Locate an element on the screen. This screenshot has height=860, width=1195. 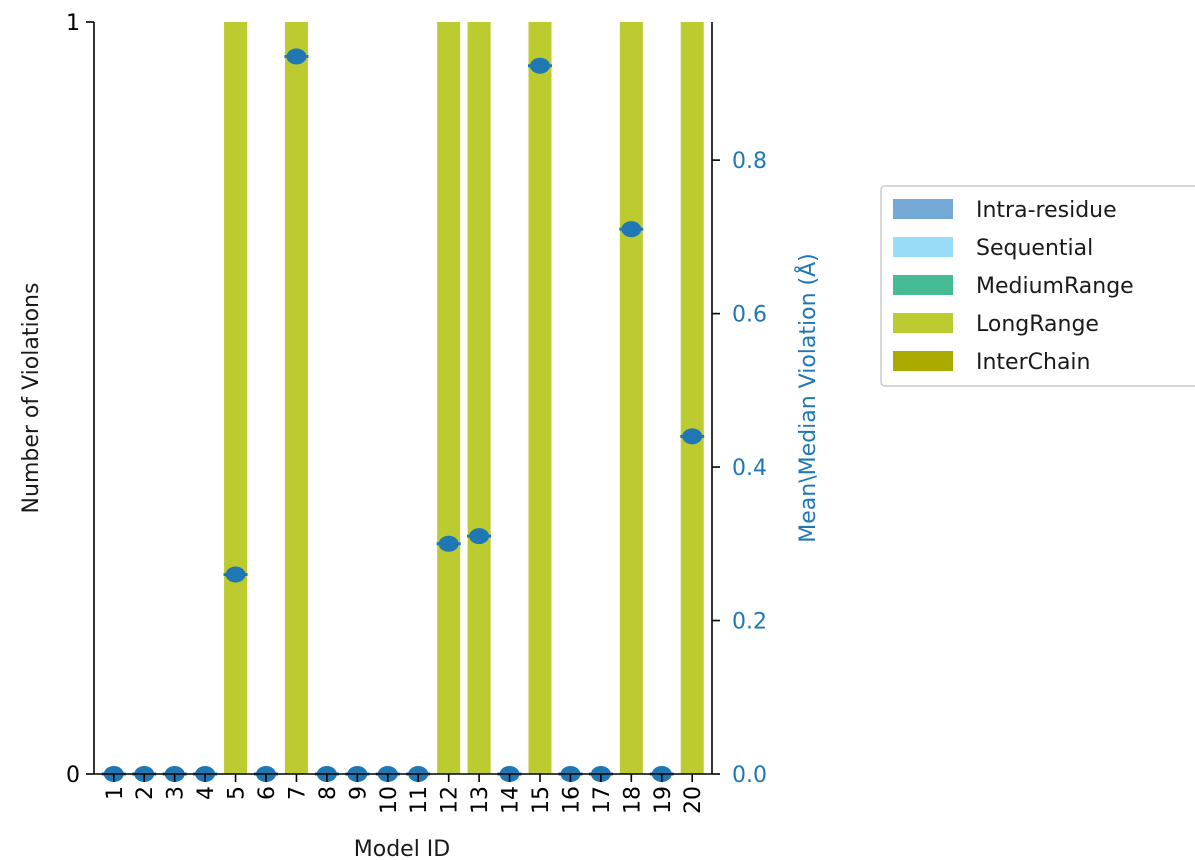
x-tick-label-3: 3 is located at coordinates (176, 793).